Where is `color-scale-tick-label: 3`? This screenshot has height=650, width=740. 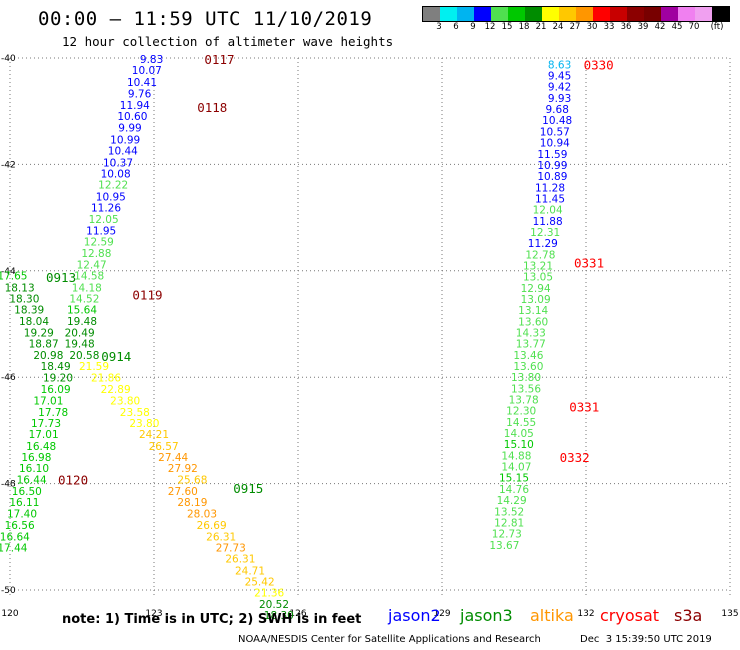 color-scale-tick-label: 3 is located at coordinates (439, 27).